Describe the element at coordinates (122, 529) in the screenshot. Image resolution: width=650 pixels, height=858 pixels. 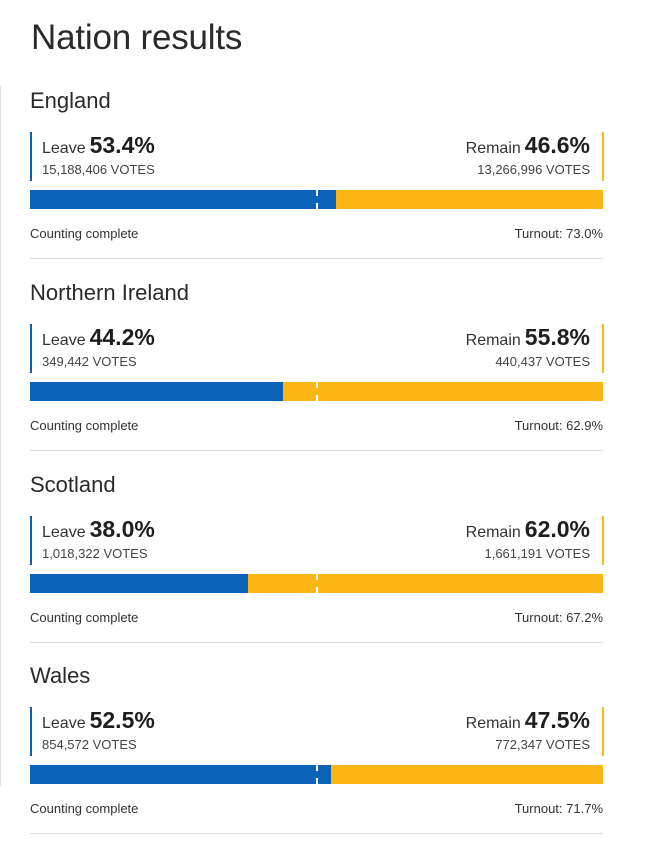
I see `leave-percentage: 38.0%` at that location.